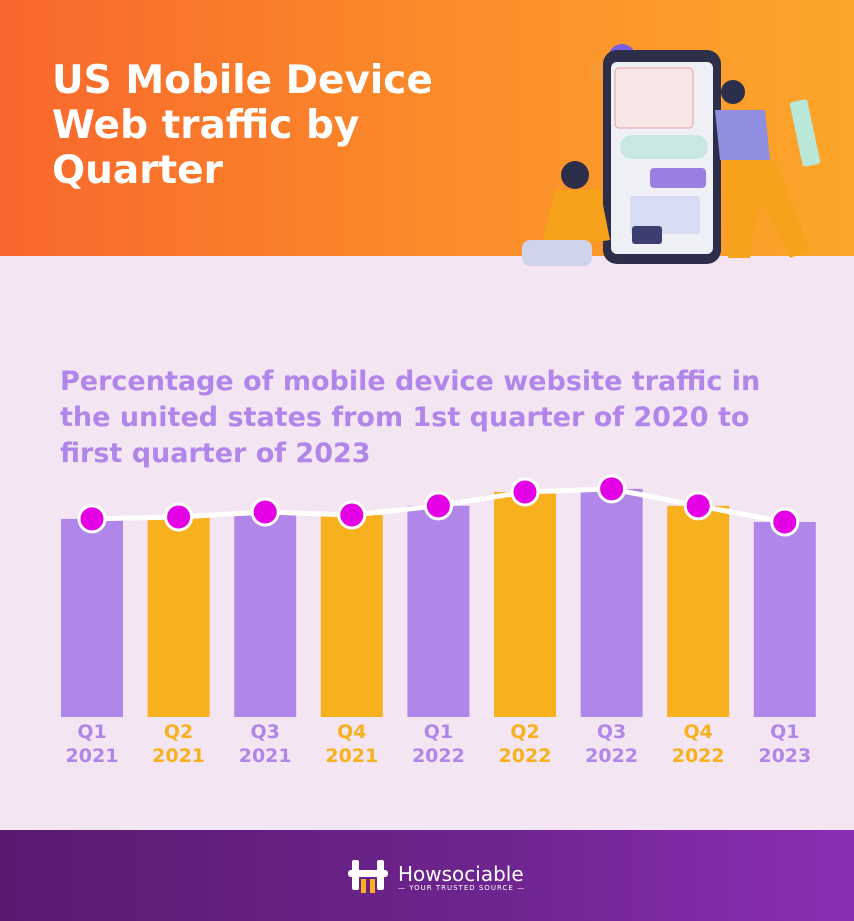 This screenshot has height=921, width=854. Describe the element at coordinates (698, 744) in the screenshot. I see `x-tick-label: Q4 2022` at that location.